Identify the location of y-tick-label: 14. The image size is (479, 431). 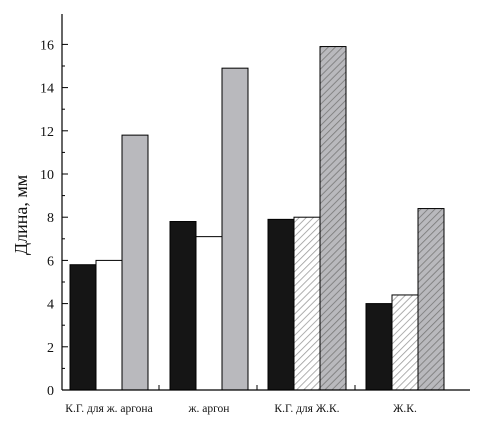
(47, 89).